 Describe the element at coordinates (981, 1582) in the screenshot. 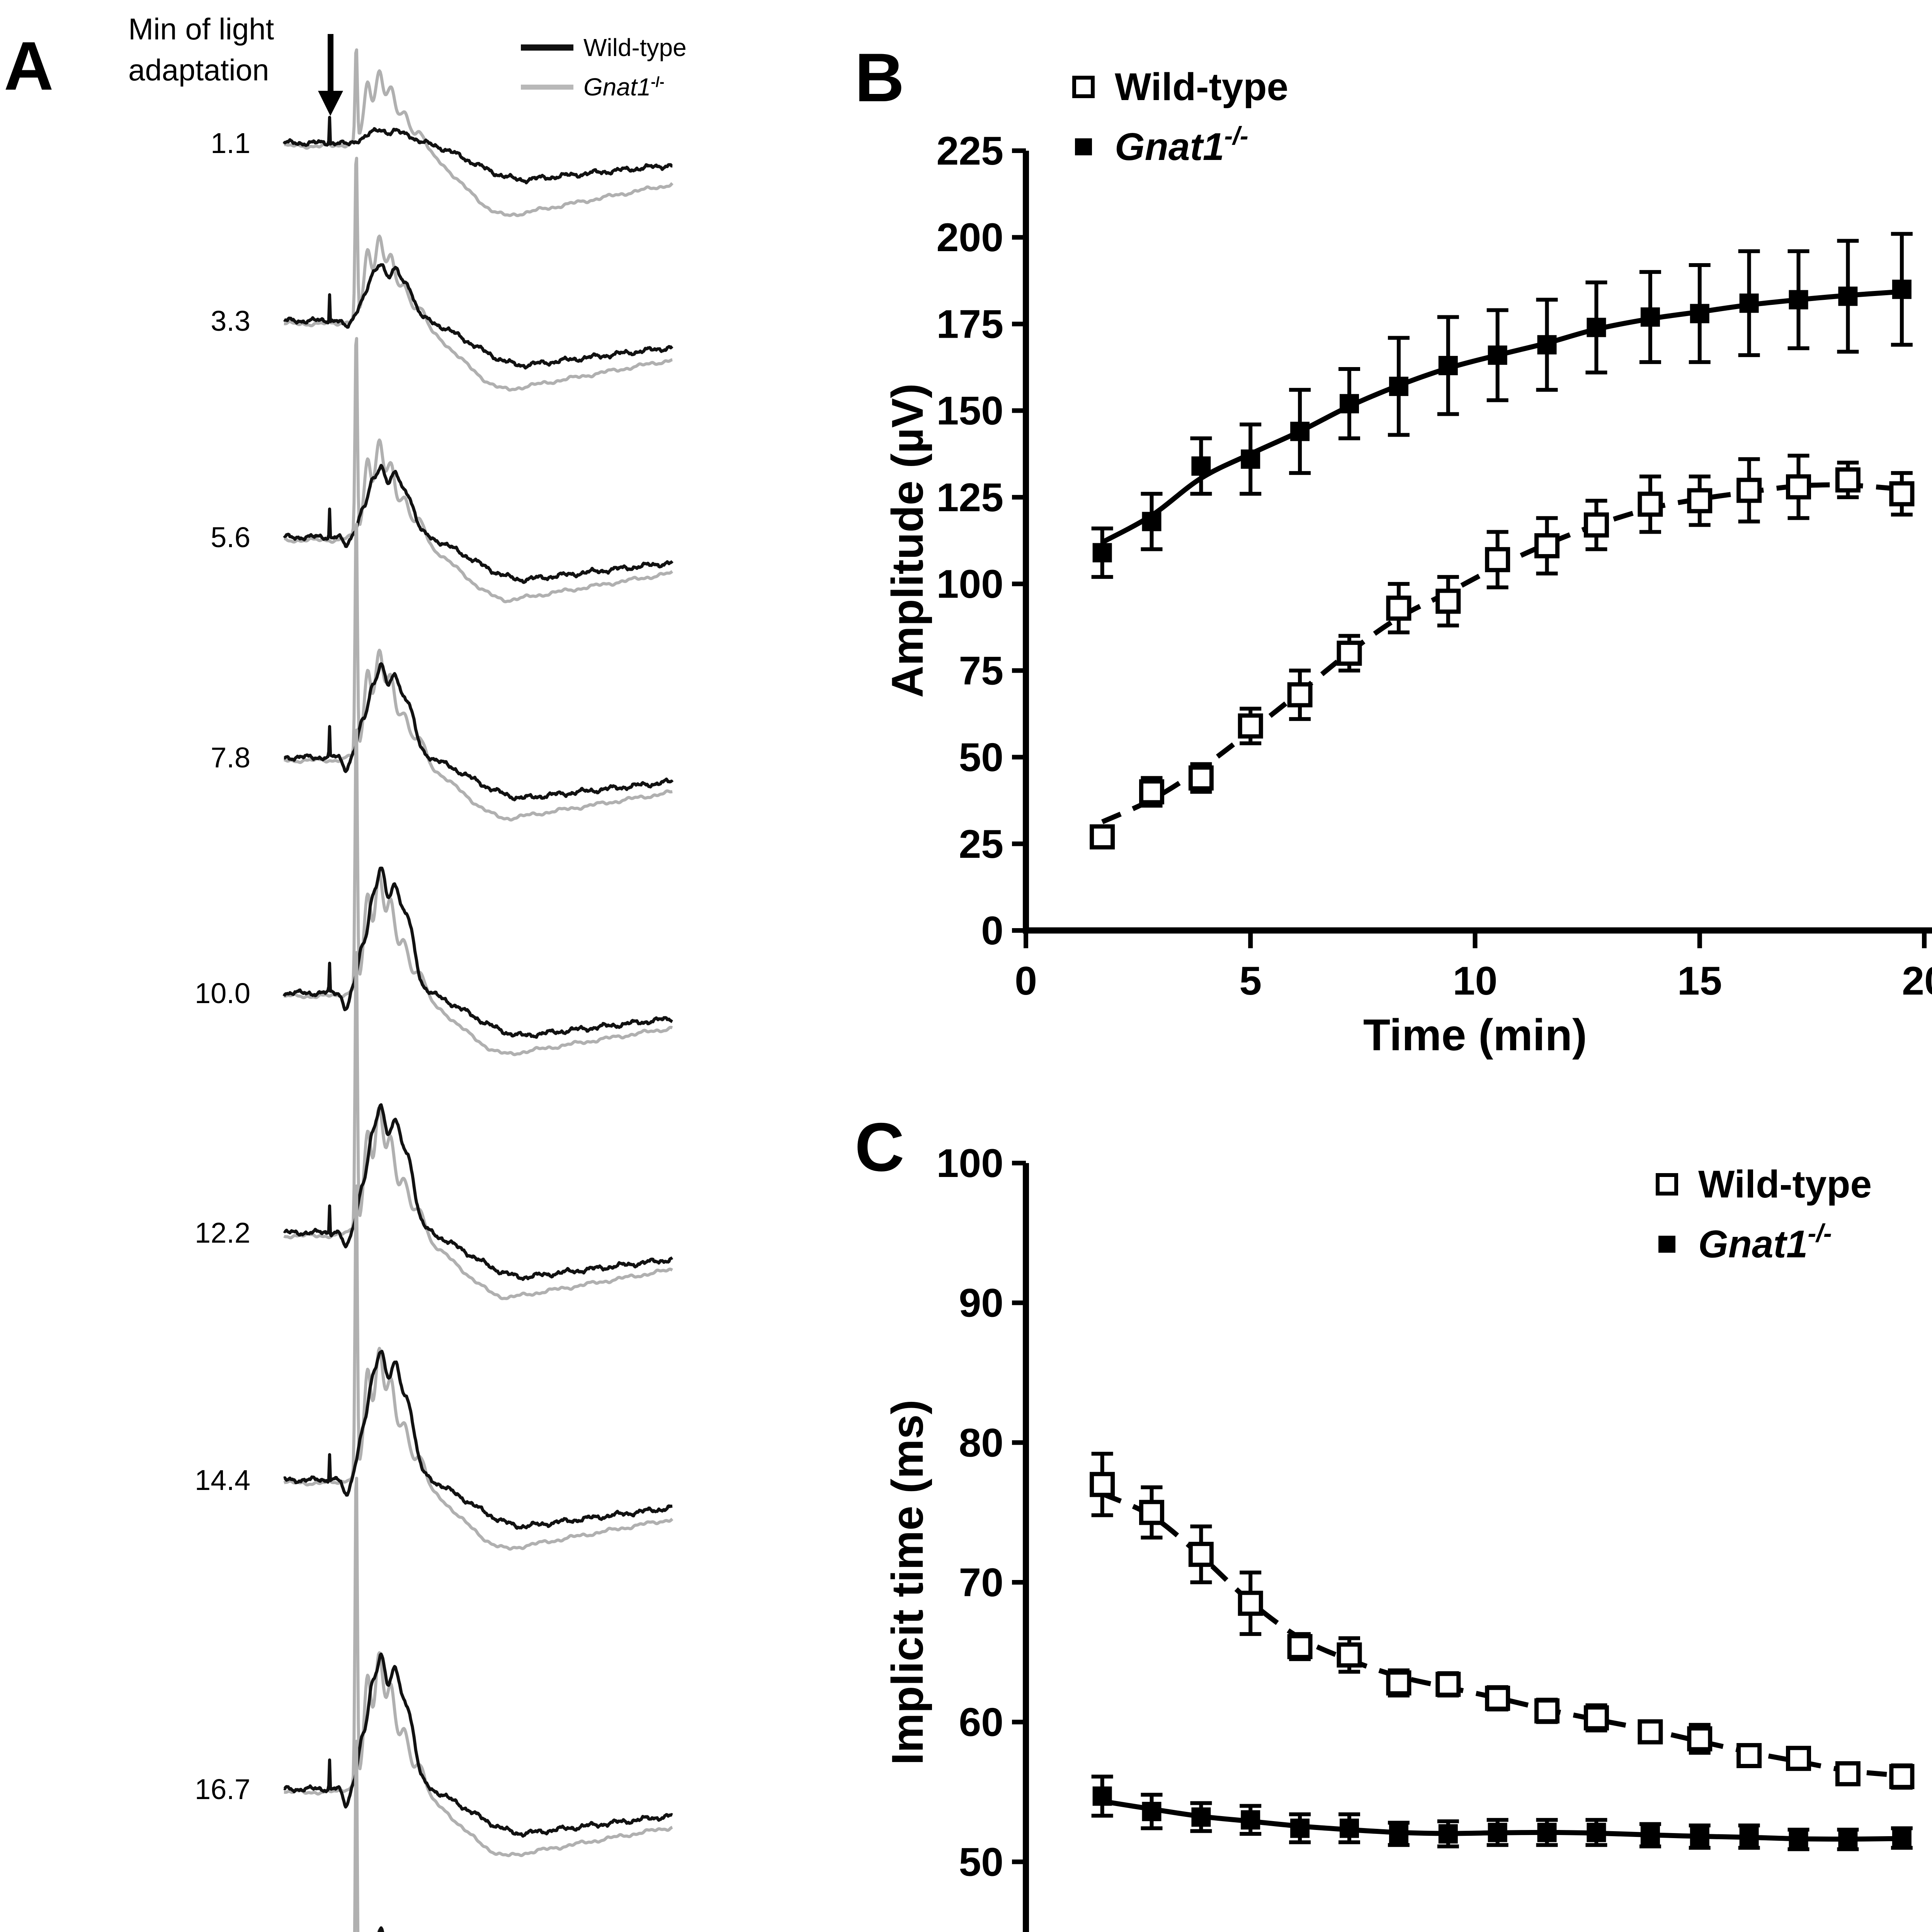

I see `y-tick-label: 70` at that location.